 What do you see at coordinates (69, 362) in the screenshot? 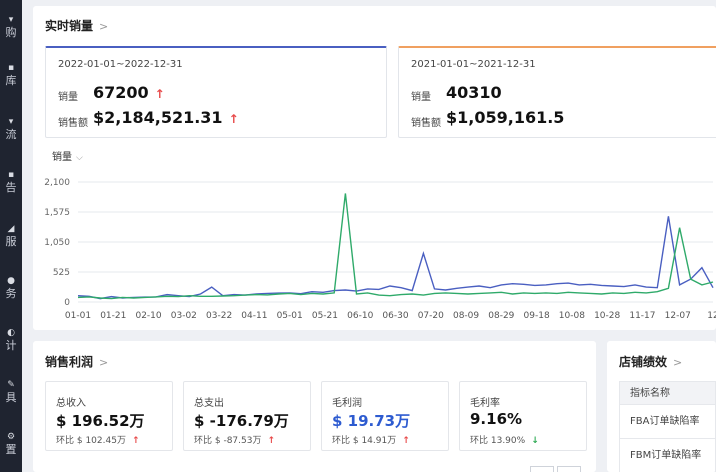
I see `sales-profit-title-text: 销售利润` at bounding box center [69, 362].